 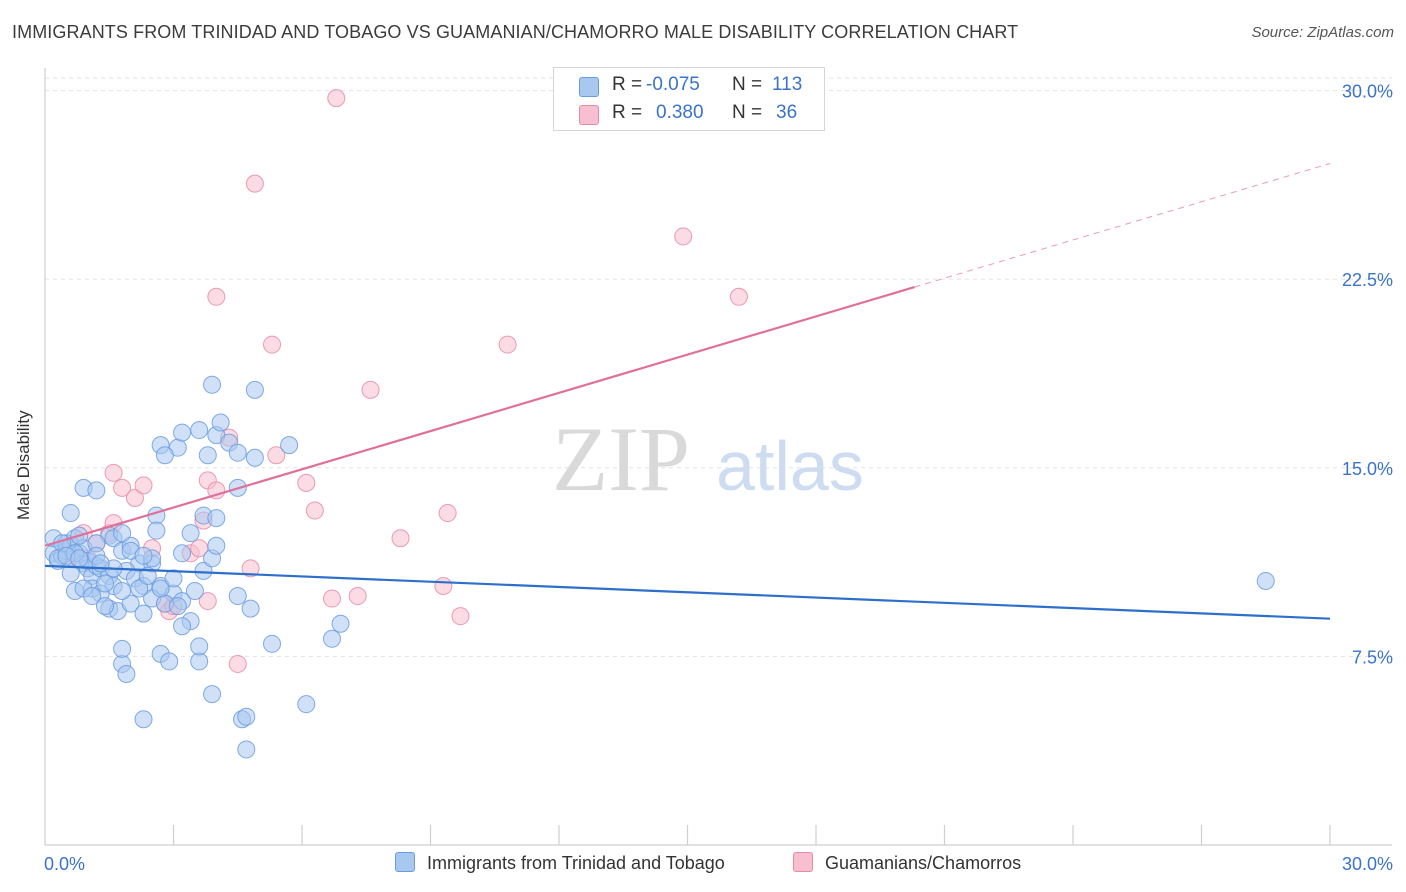 I want to click on watermark: ZIP atlas, so click(x=708, y=459).